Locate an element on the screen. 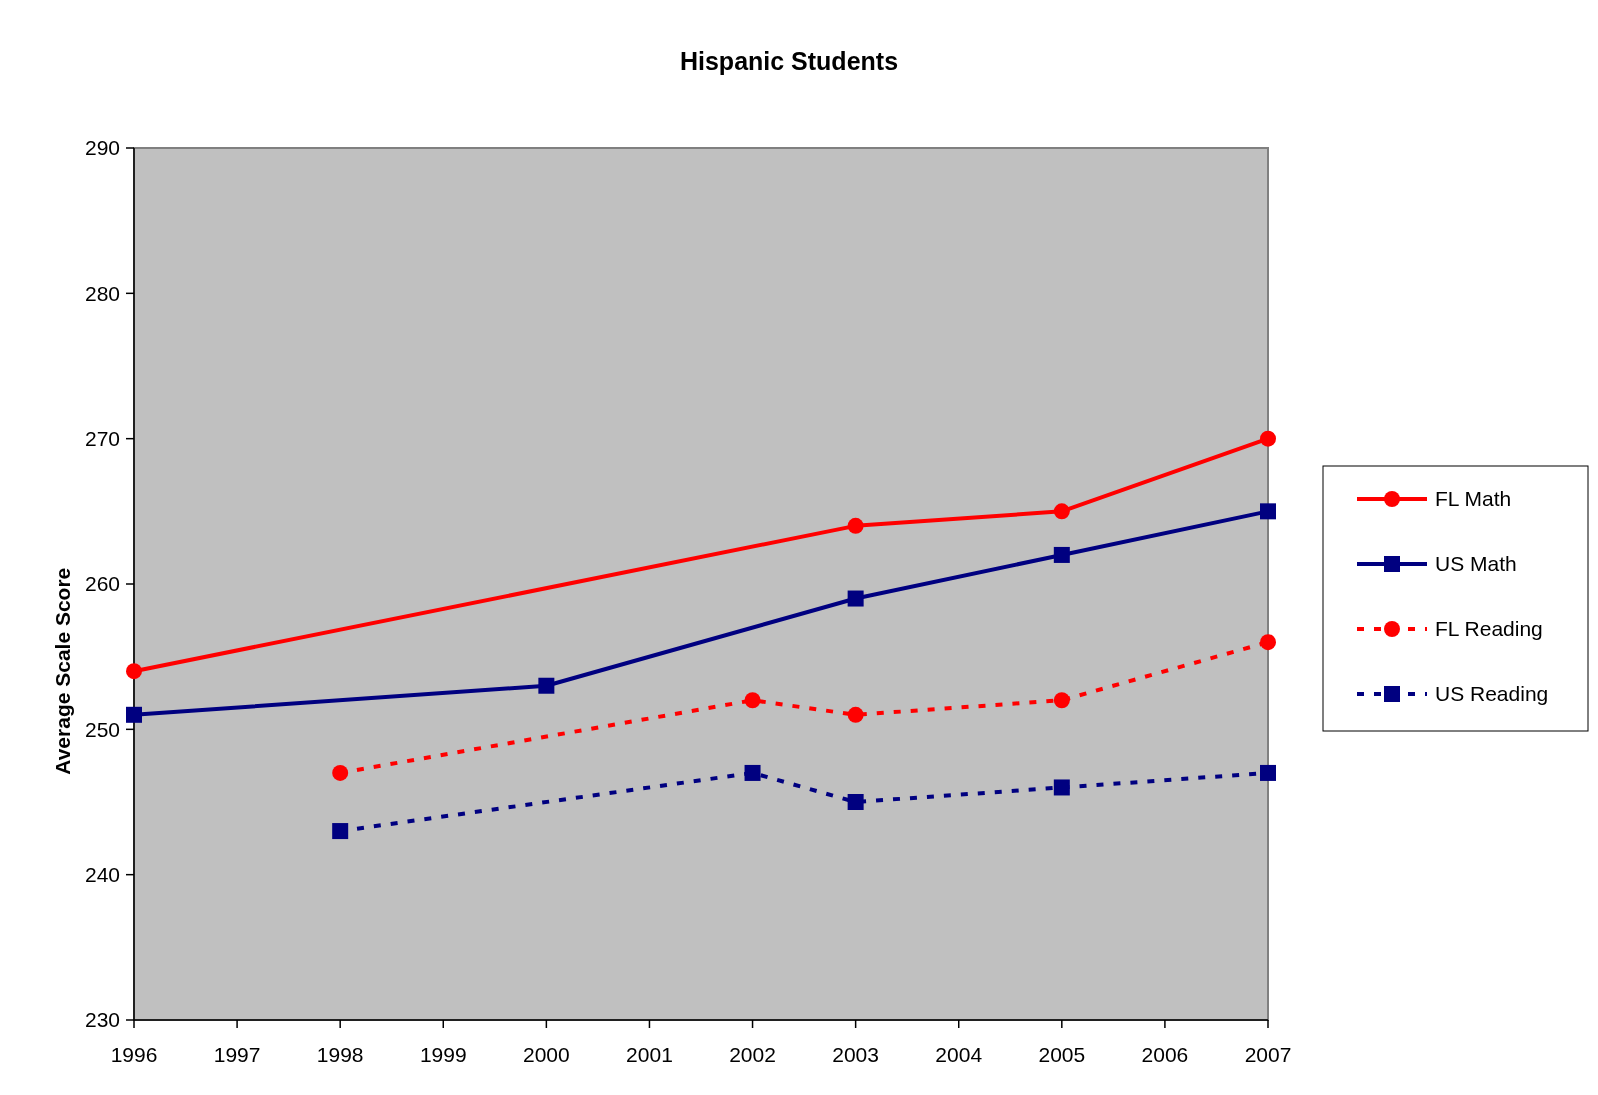 This screenshot has width=1598, height=1095. x-tick-label: 2000 is located at coordinates (546, 1054).